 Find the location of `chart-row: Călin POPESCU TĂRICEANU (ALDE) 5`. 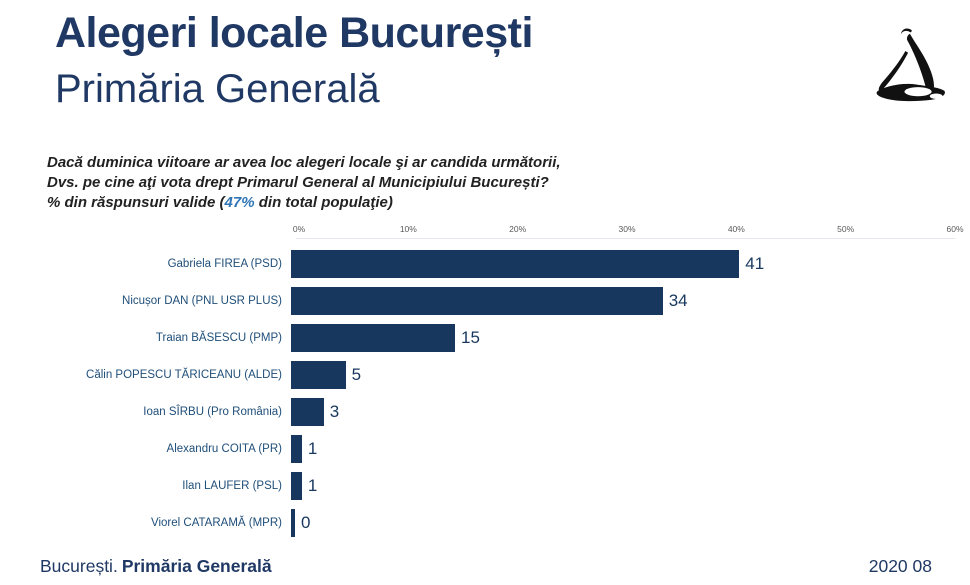

chart-row: Călin POPESCU TĂRICEANU (ALDE) 5 is located at coordinates (485, 374).